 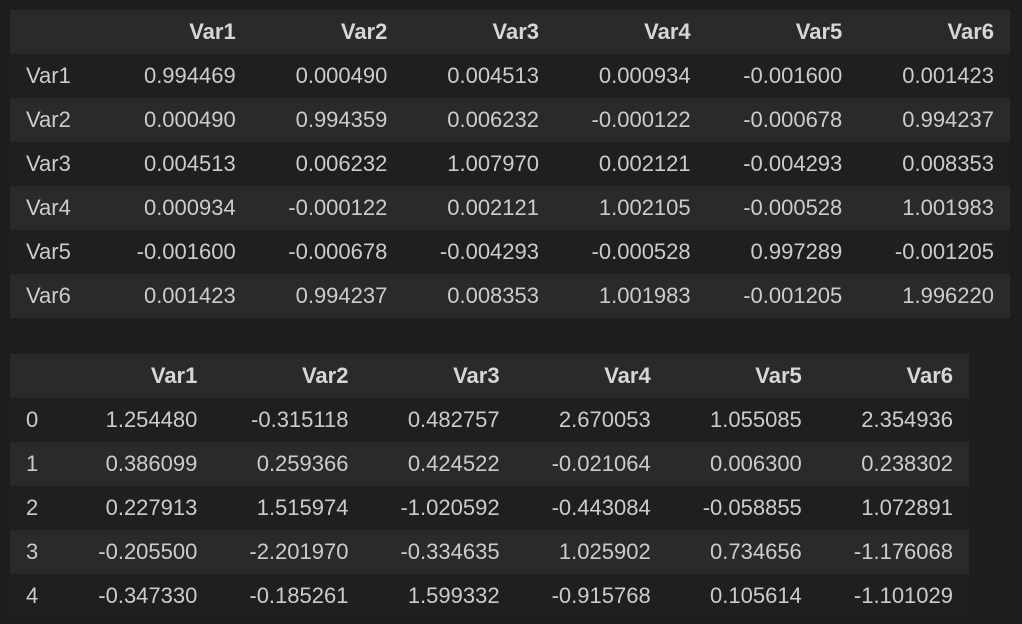 I want to click on row-index: Var5, so click(x=48, y=251).